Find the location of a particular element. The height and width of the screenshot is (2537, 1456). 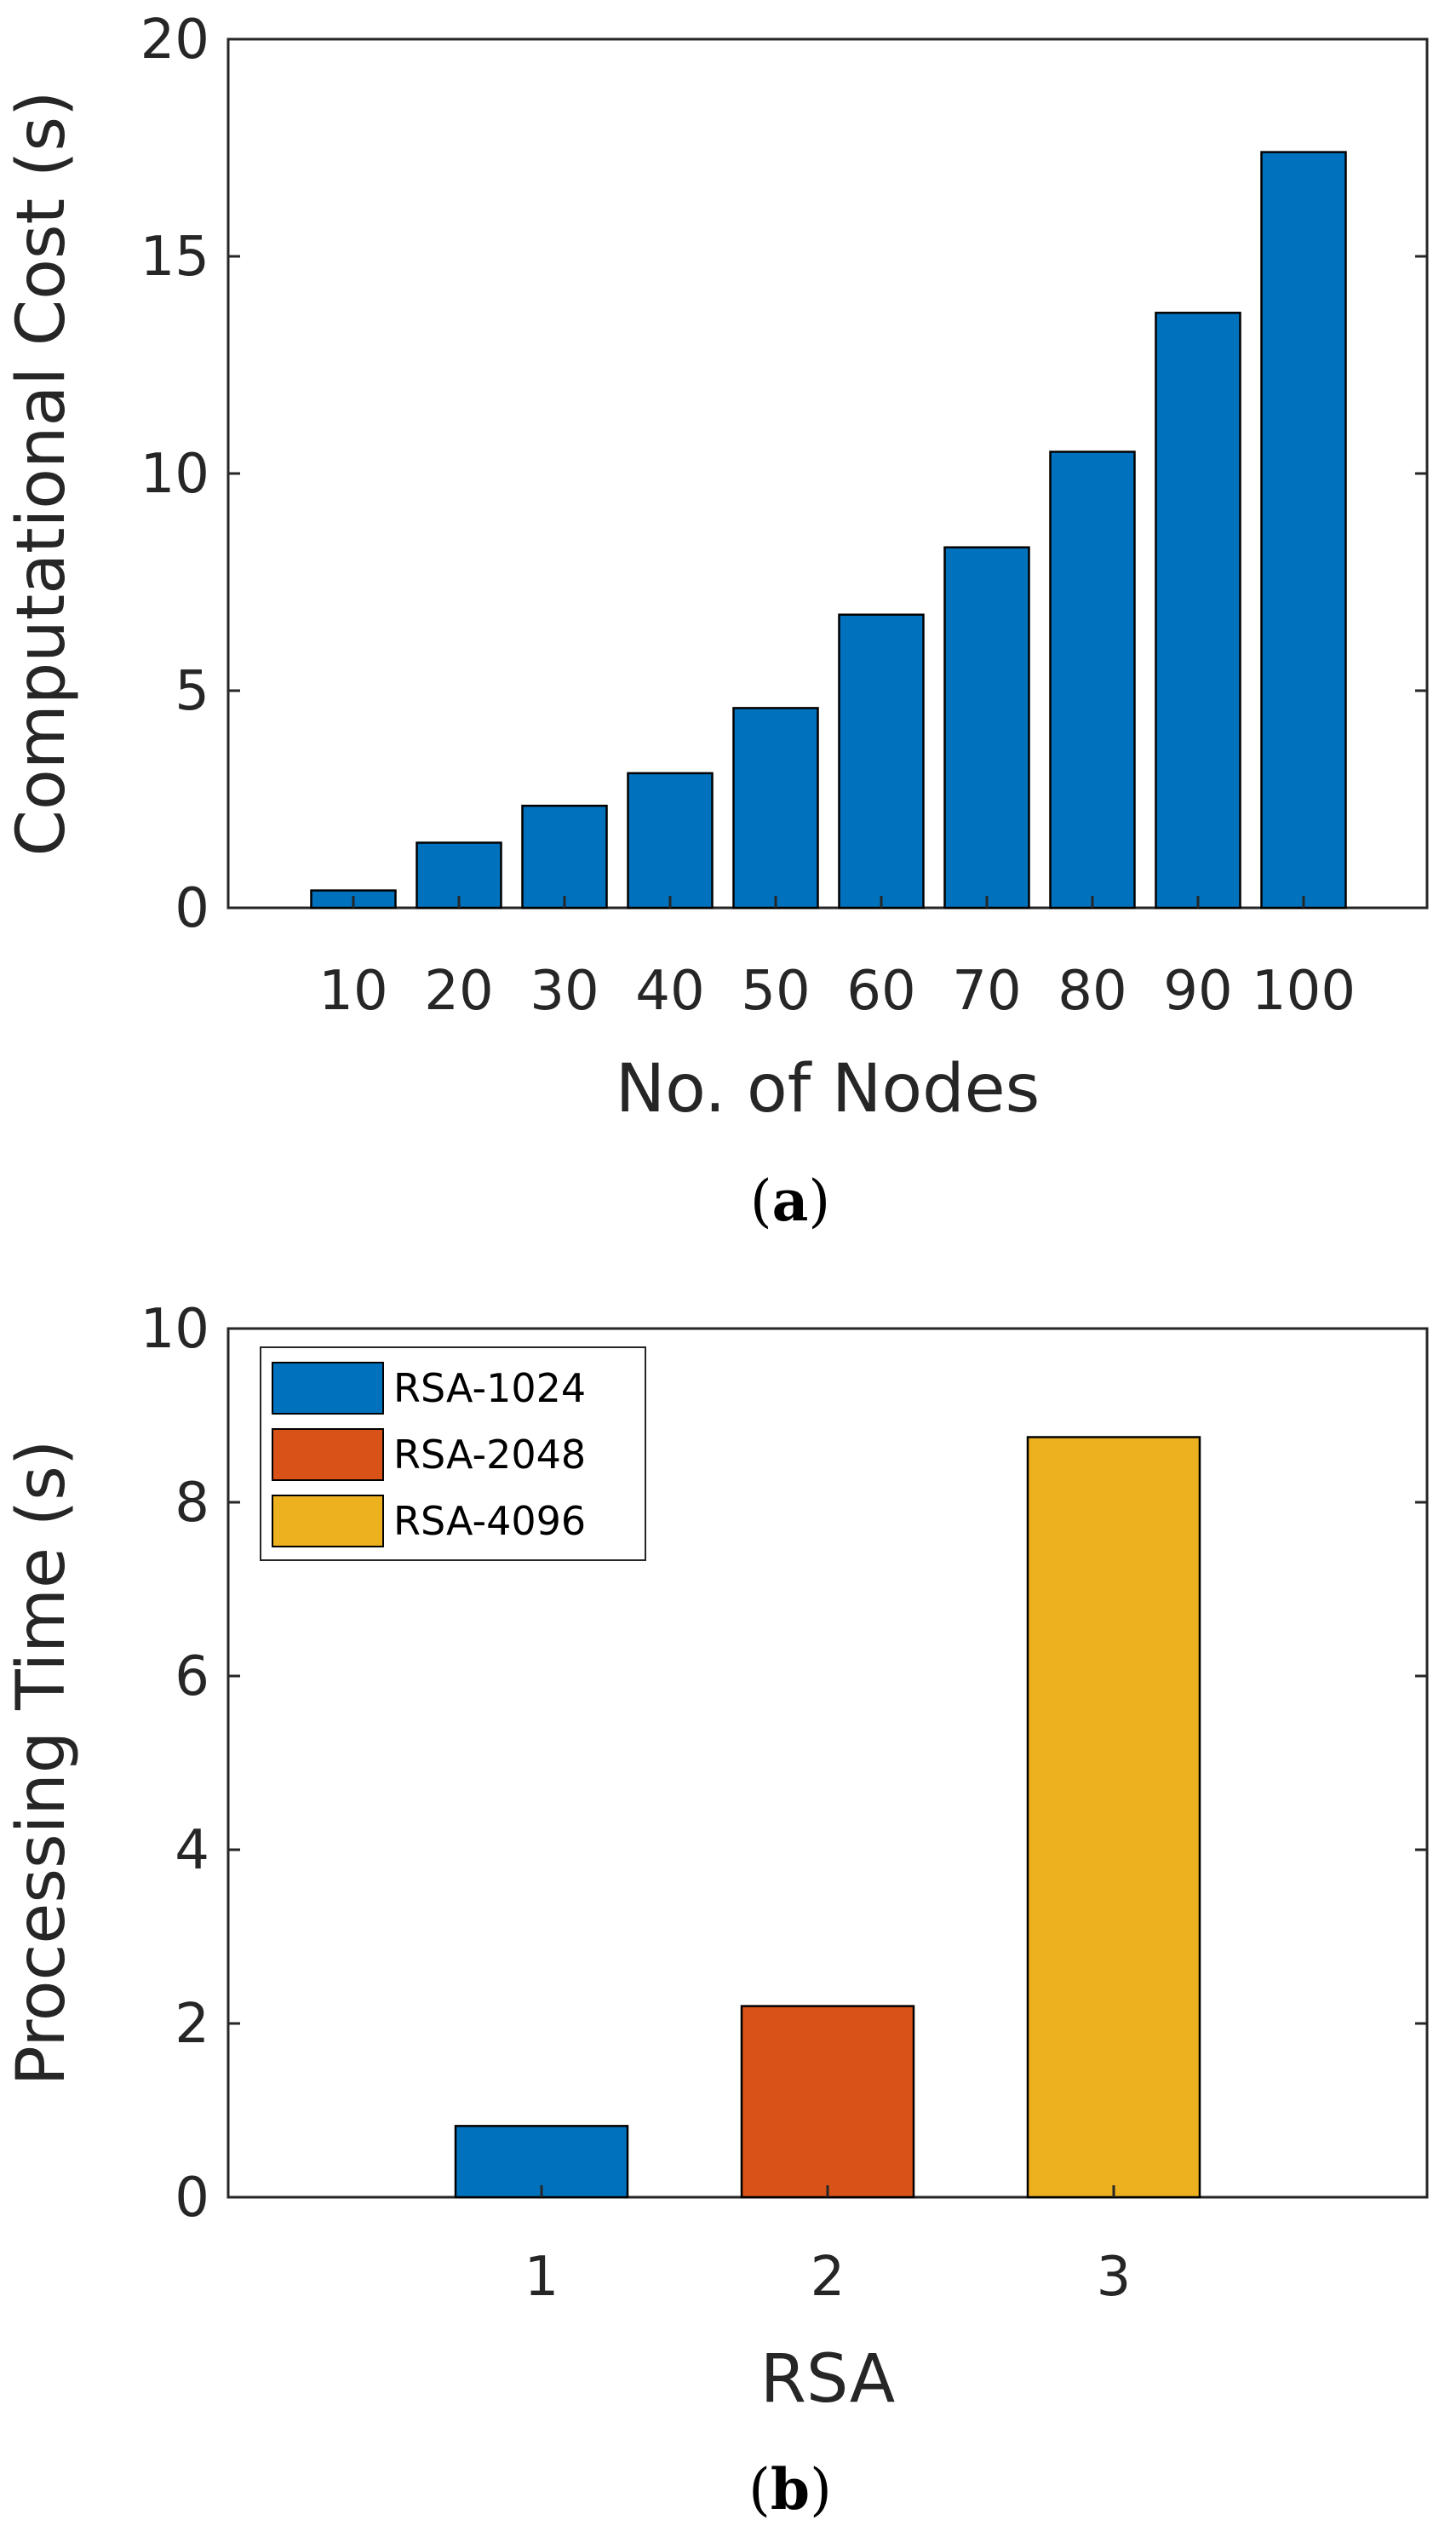

y-tick-label: 8 is located at coordinates (192, 1503).